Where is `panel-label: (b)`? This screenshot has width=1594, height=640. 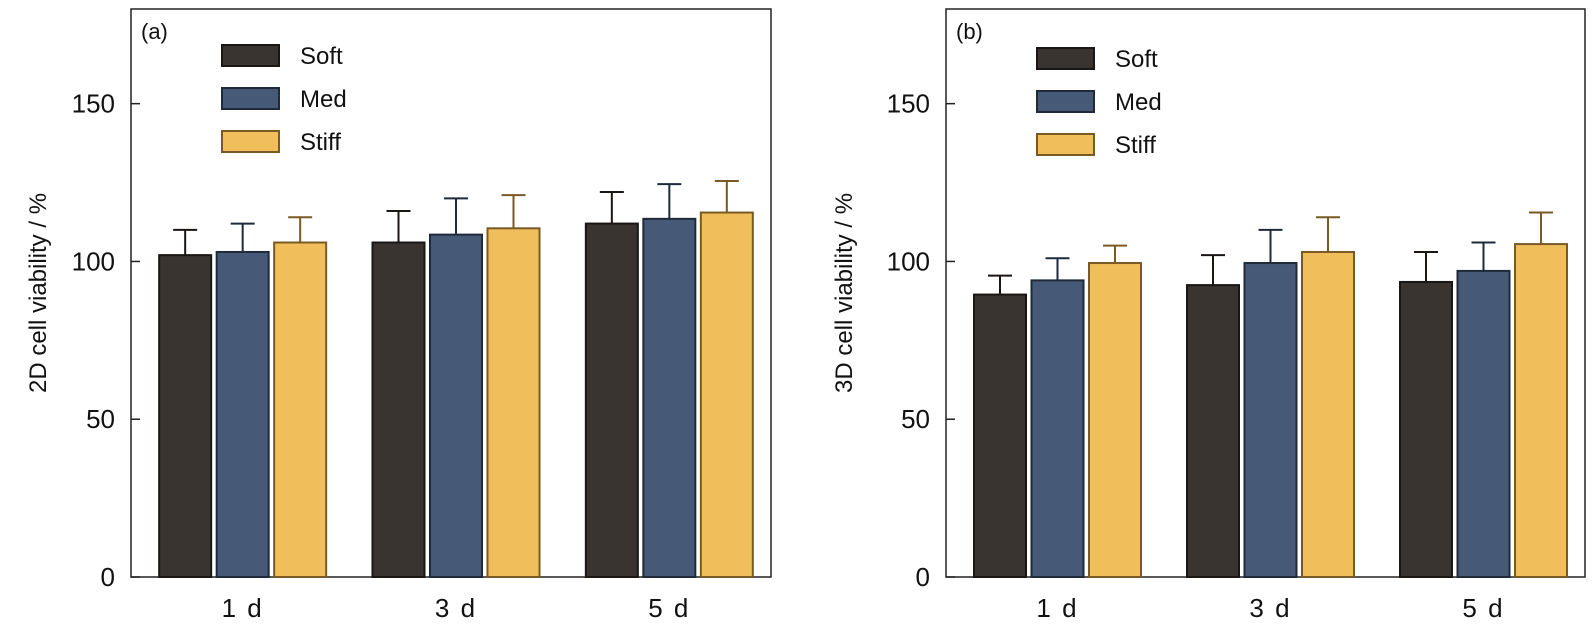
panel-label: (b) is located at coordinates (969, 31).